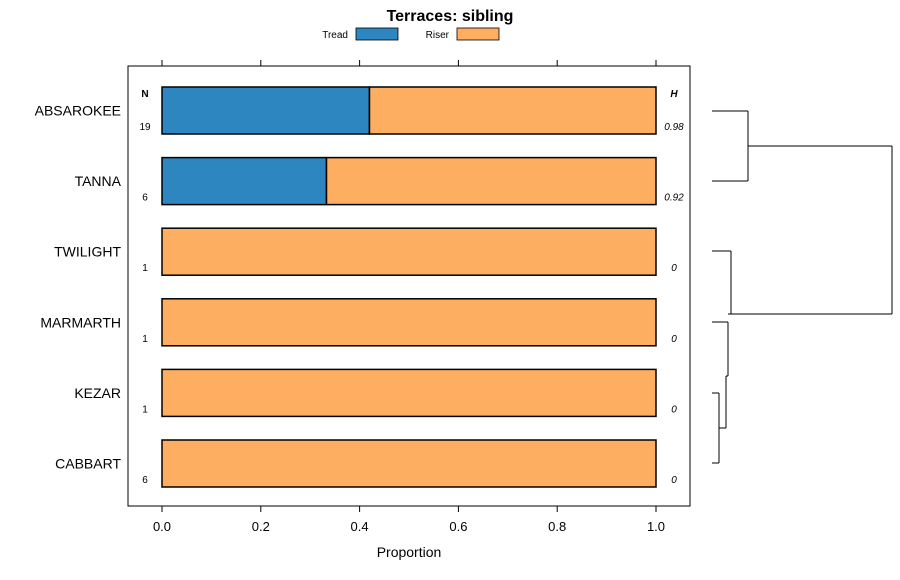 This screenshot has width=900, height=580. I want to click on bar-tanna-riser, so click(491, 181).